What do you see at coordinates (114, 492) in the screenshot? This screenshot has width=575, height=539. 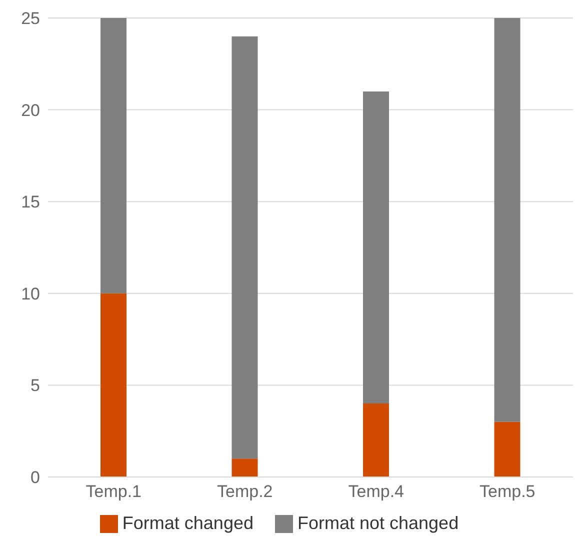 I see `x-tick-label: Temp.1` at bounding box center [114, 492].